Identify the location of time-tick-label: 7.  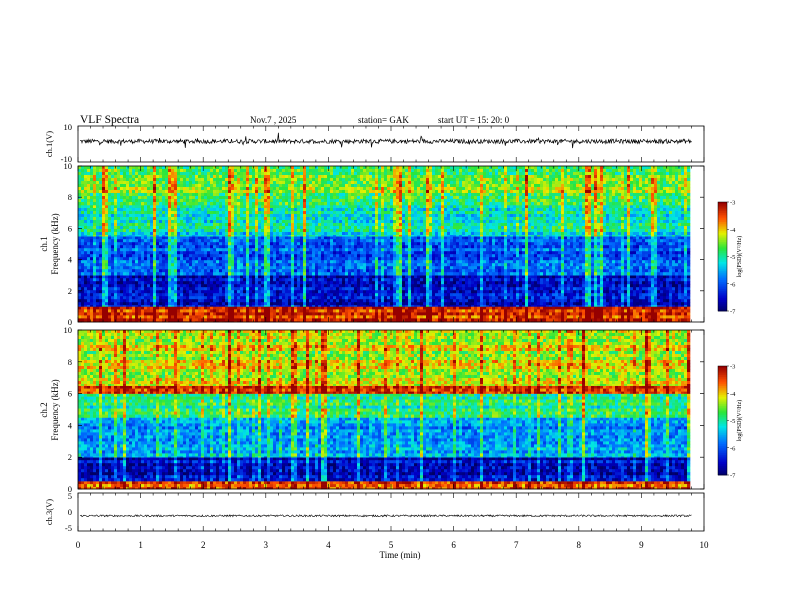
(516, 545).